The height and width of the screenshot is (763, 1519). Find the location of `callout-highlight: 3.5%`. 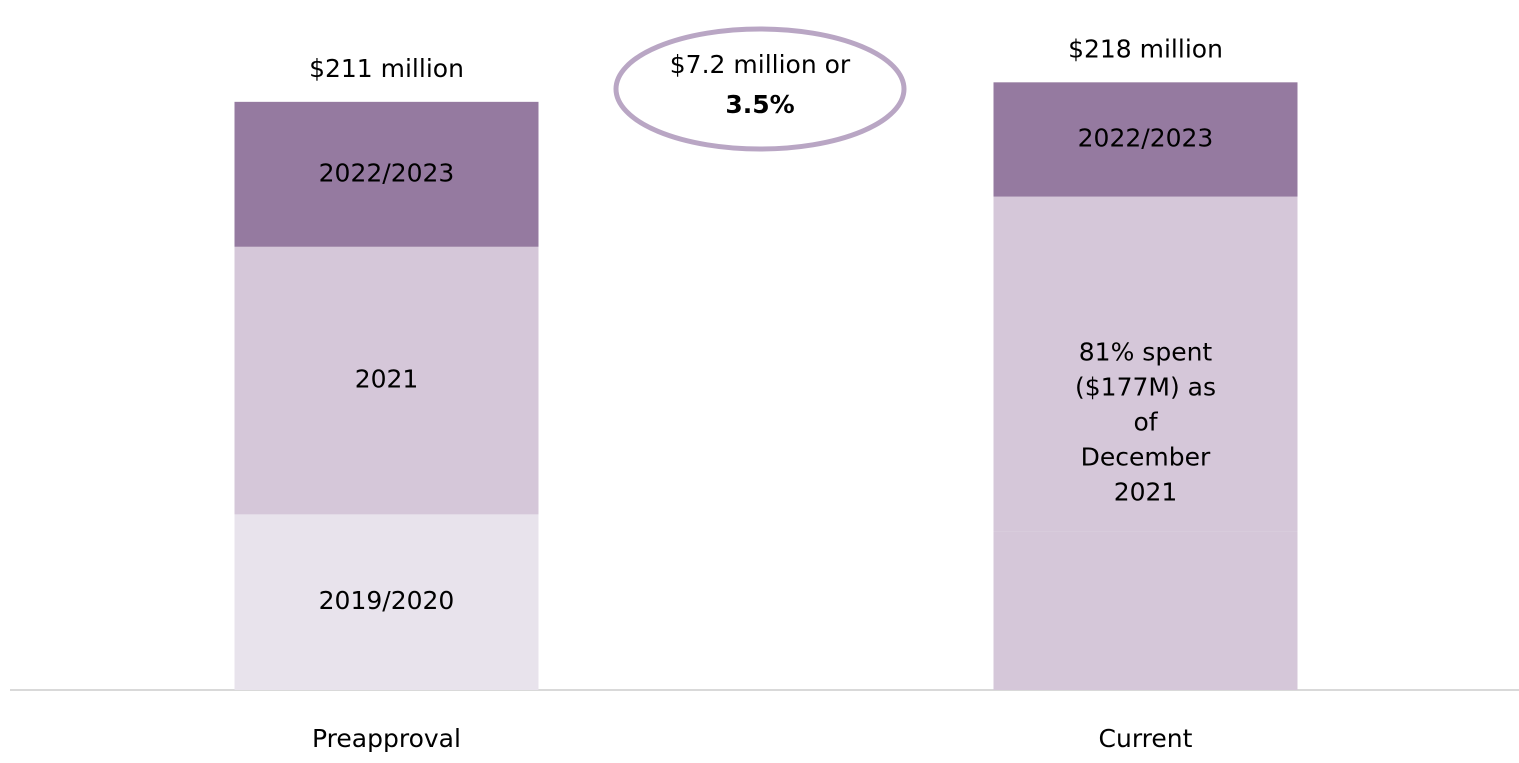

callout-highlight: 3.5% is located at coordinates (759, 104).